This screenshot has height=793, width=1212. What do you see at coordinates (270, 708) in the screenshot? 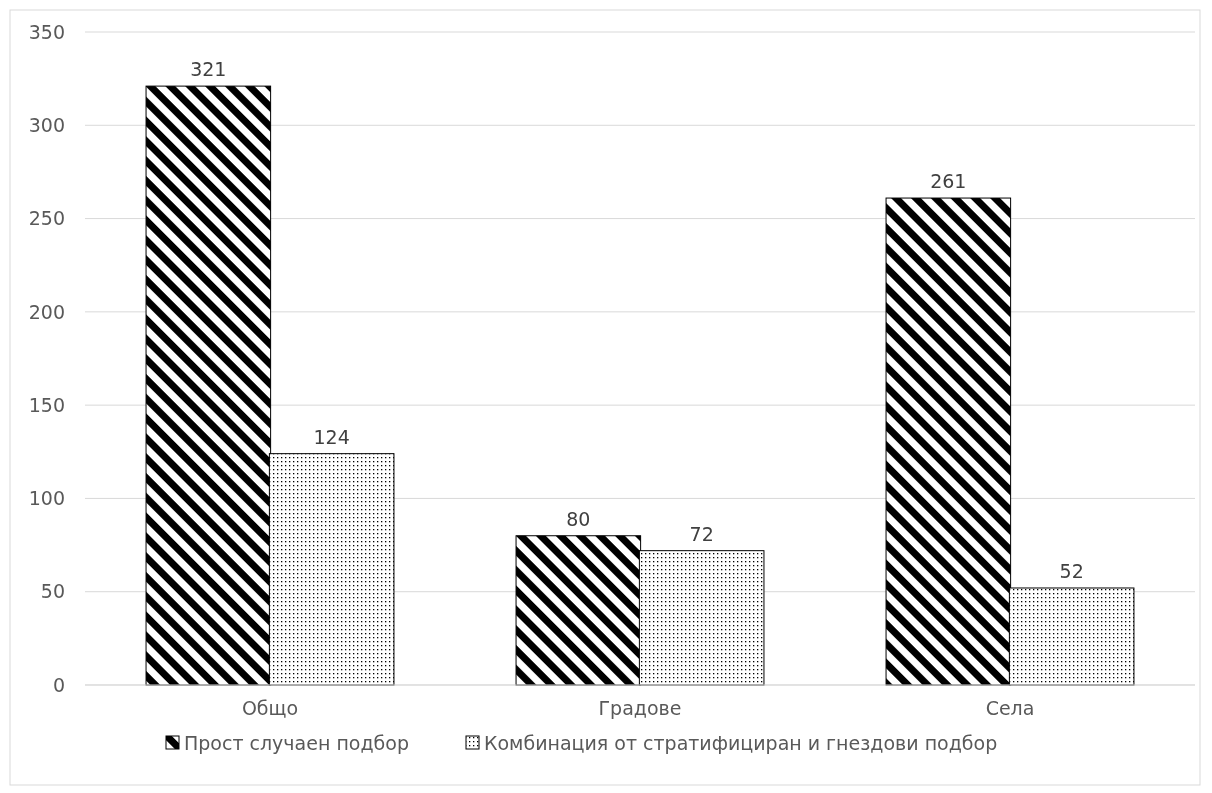
I see `x-tick-label: Общо` at bounding box center [270, 708].